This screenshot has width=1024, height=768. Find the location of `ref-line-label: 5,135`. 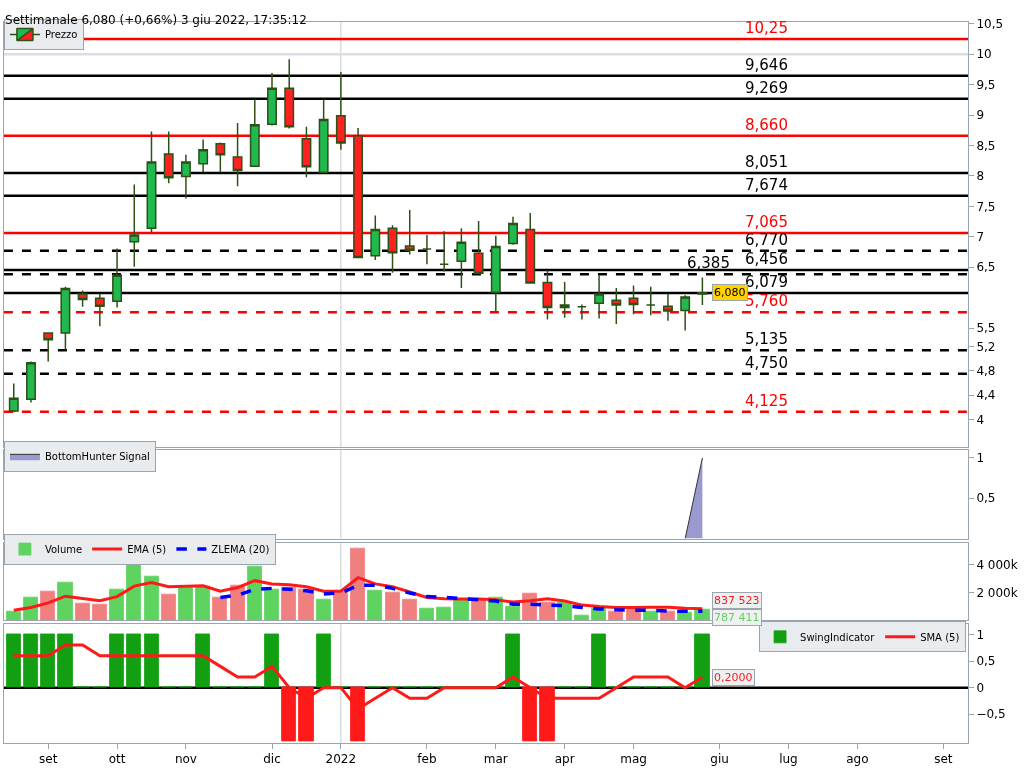

ref-line-label: 5,135 is located at coordinates (766, 339).